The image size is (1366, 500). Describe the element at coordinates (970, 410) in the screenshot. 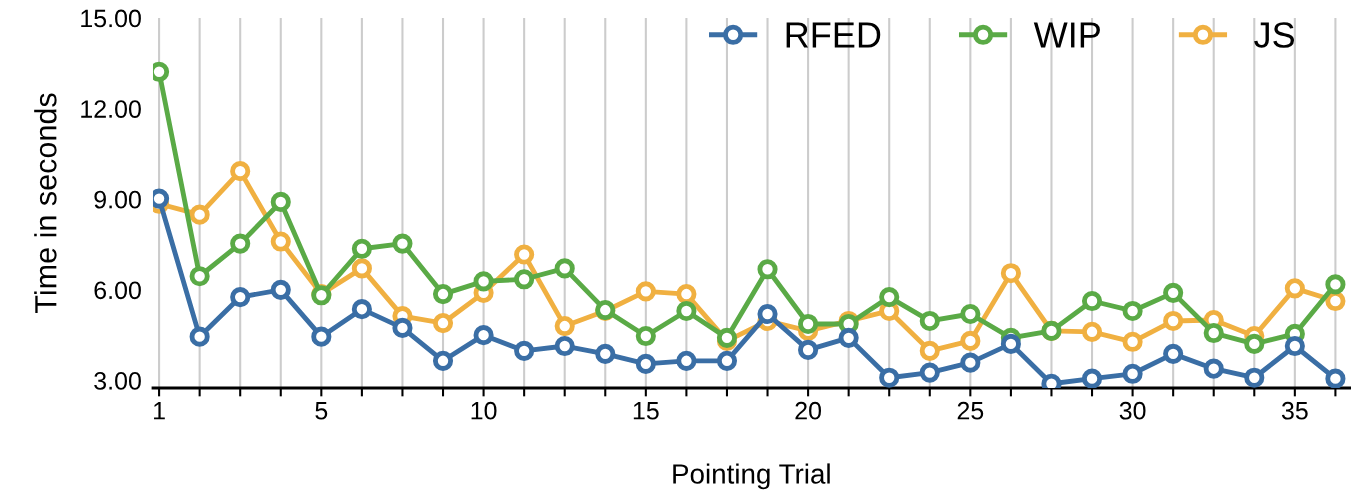

I see `x-tick-label: 25` at that location.